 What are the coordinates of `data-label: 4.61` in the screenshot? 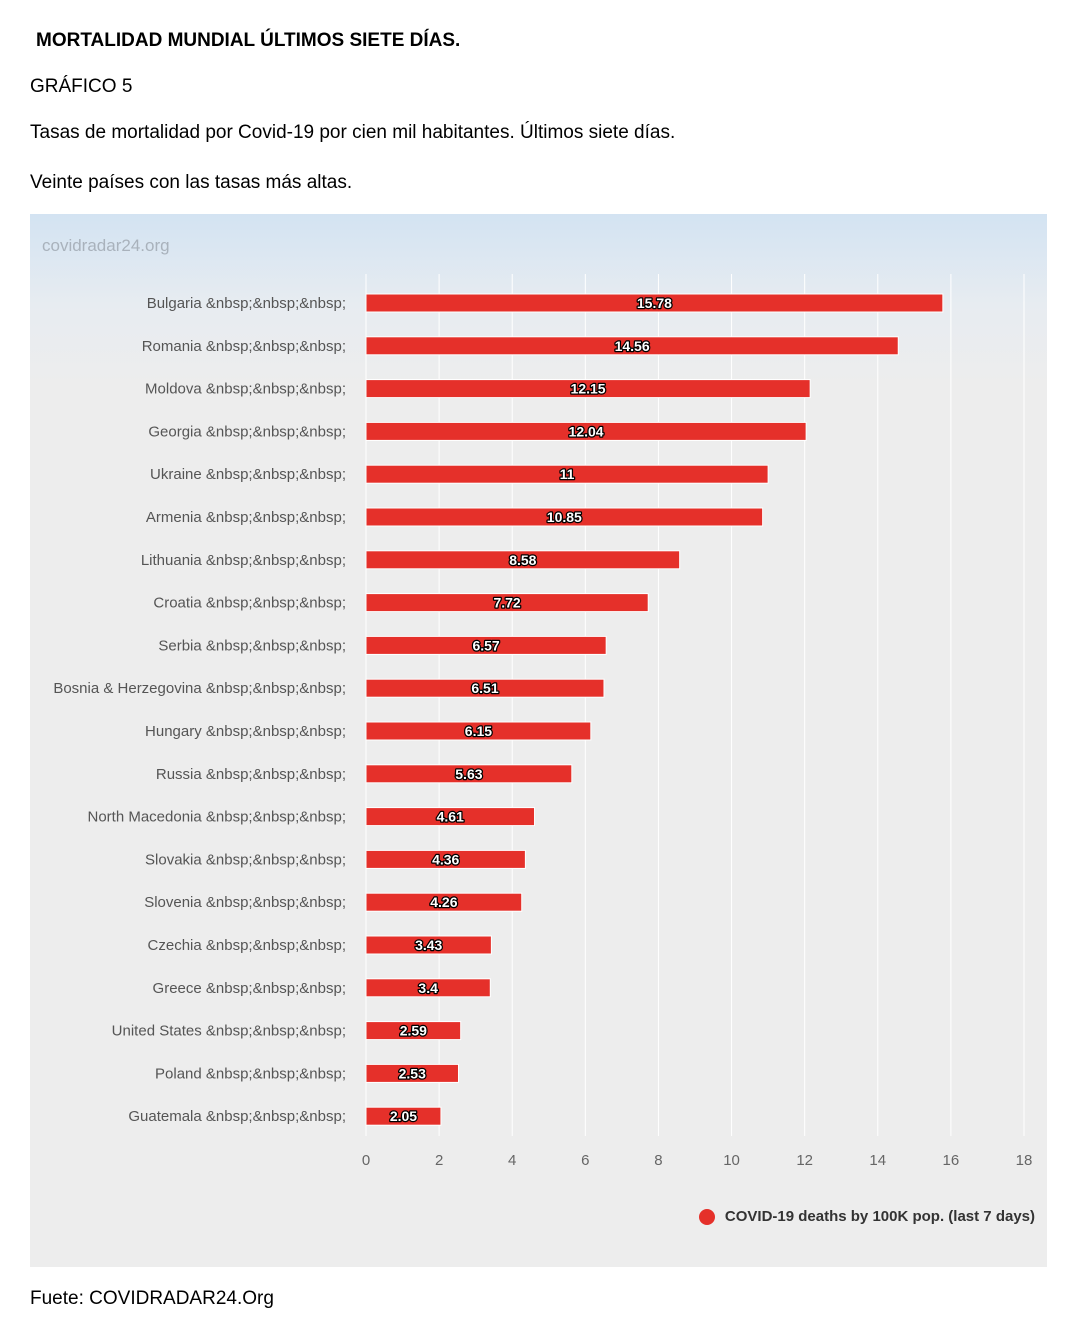 It's located at (450, 817).